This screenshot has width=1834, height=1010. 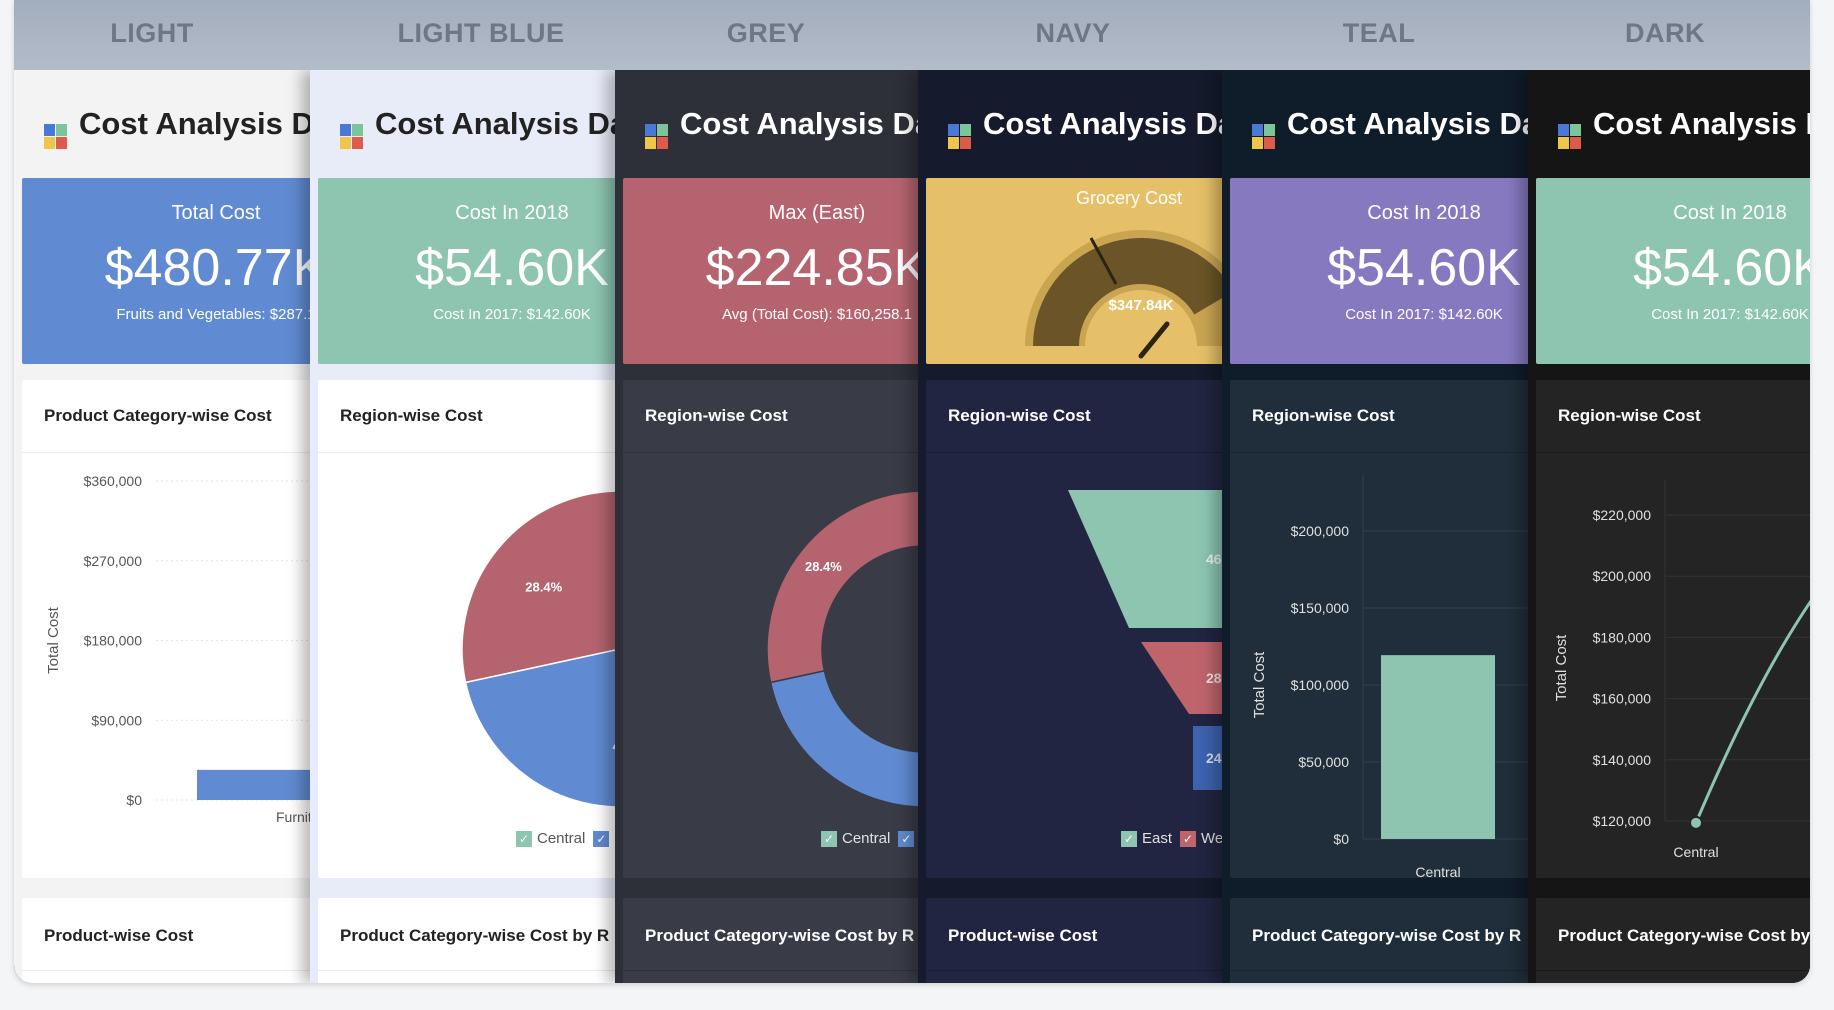 I want to click on tab-light: LIGHT, so click(x=152, y=33).